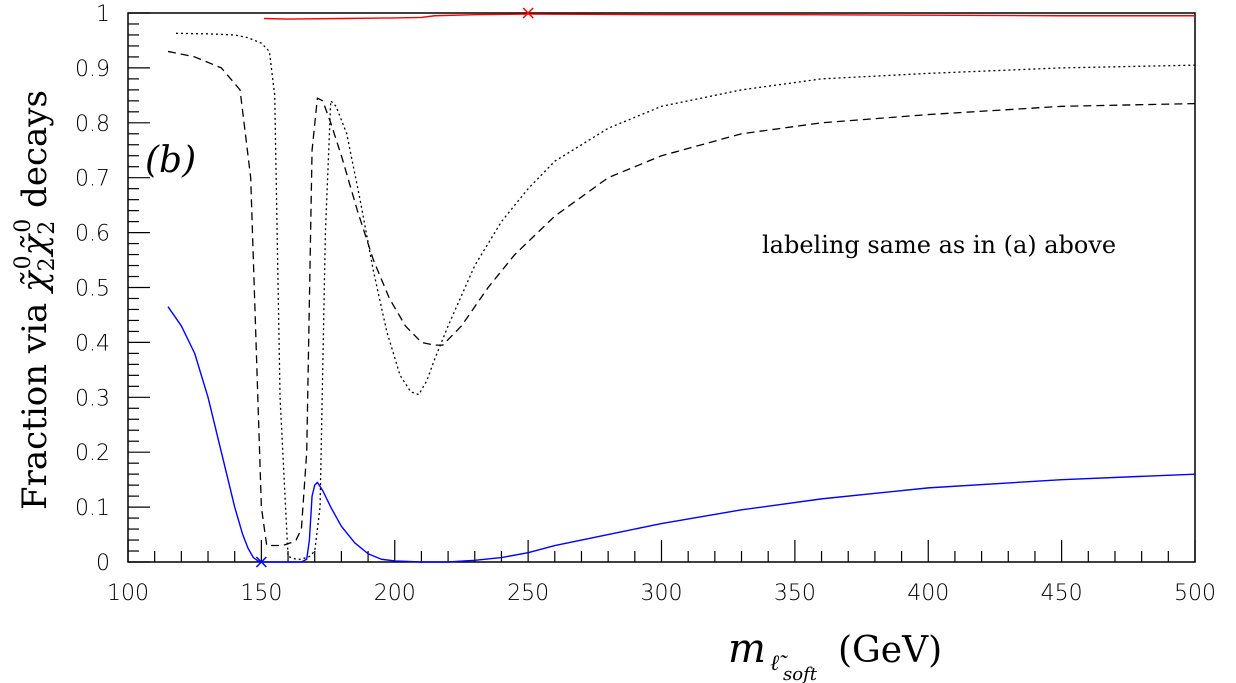 The width and height of the screenshot is (1236, 683). Describe the element at coordinates (395, 593) in the screenshot. I see `x-tick-label: 200` at that location.